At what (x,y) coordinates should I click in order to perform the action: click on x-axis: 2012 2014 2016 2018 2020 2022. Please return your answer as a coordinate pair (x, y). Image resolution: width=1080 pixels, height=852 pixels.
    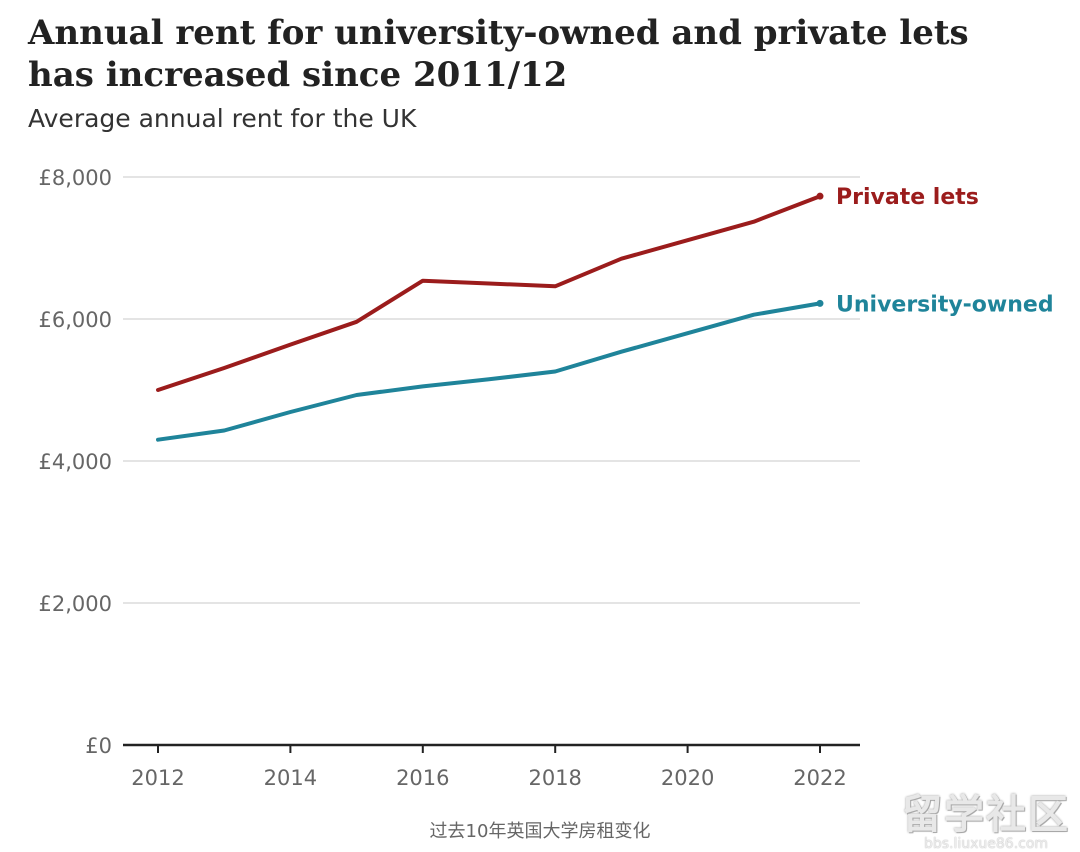
    Looking at the image, I should click on (491, 766).